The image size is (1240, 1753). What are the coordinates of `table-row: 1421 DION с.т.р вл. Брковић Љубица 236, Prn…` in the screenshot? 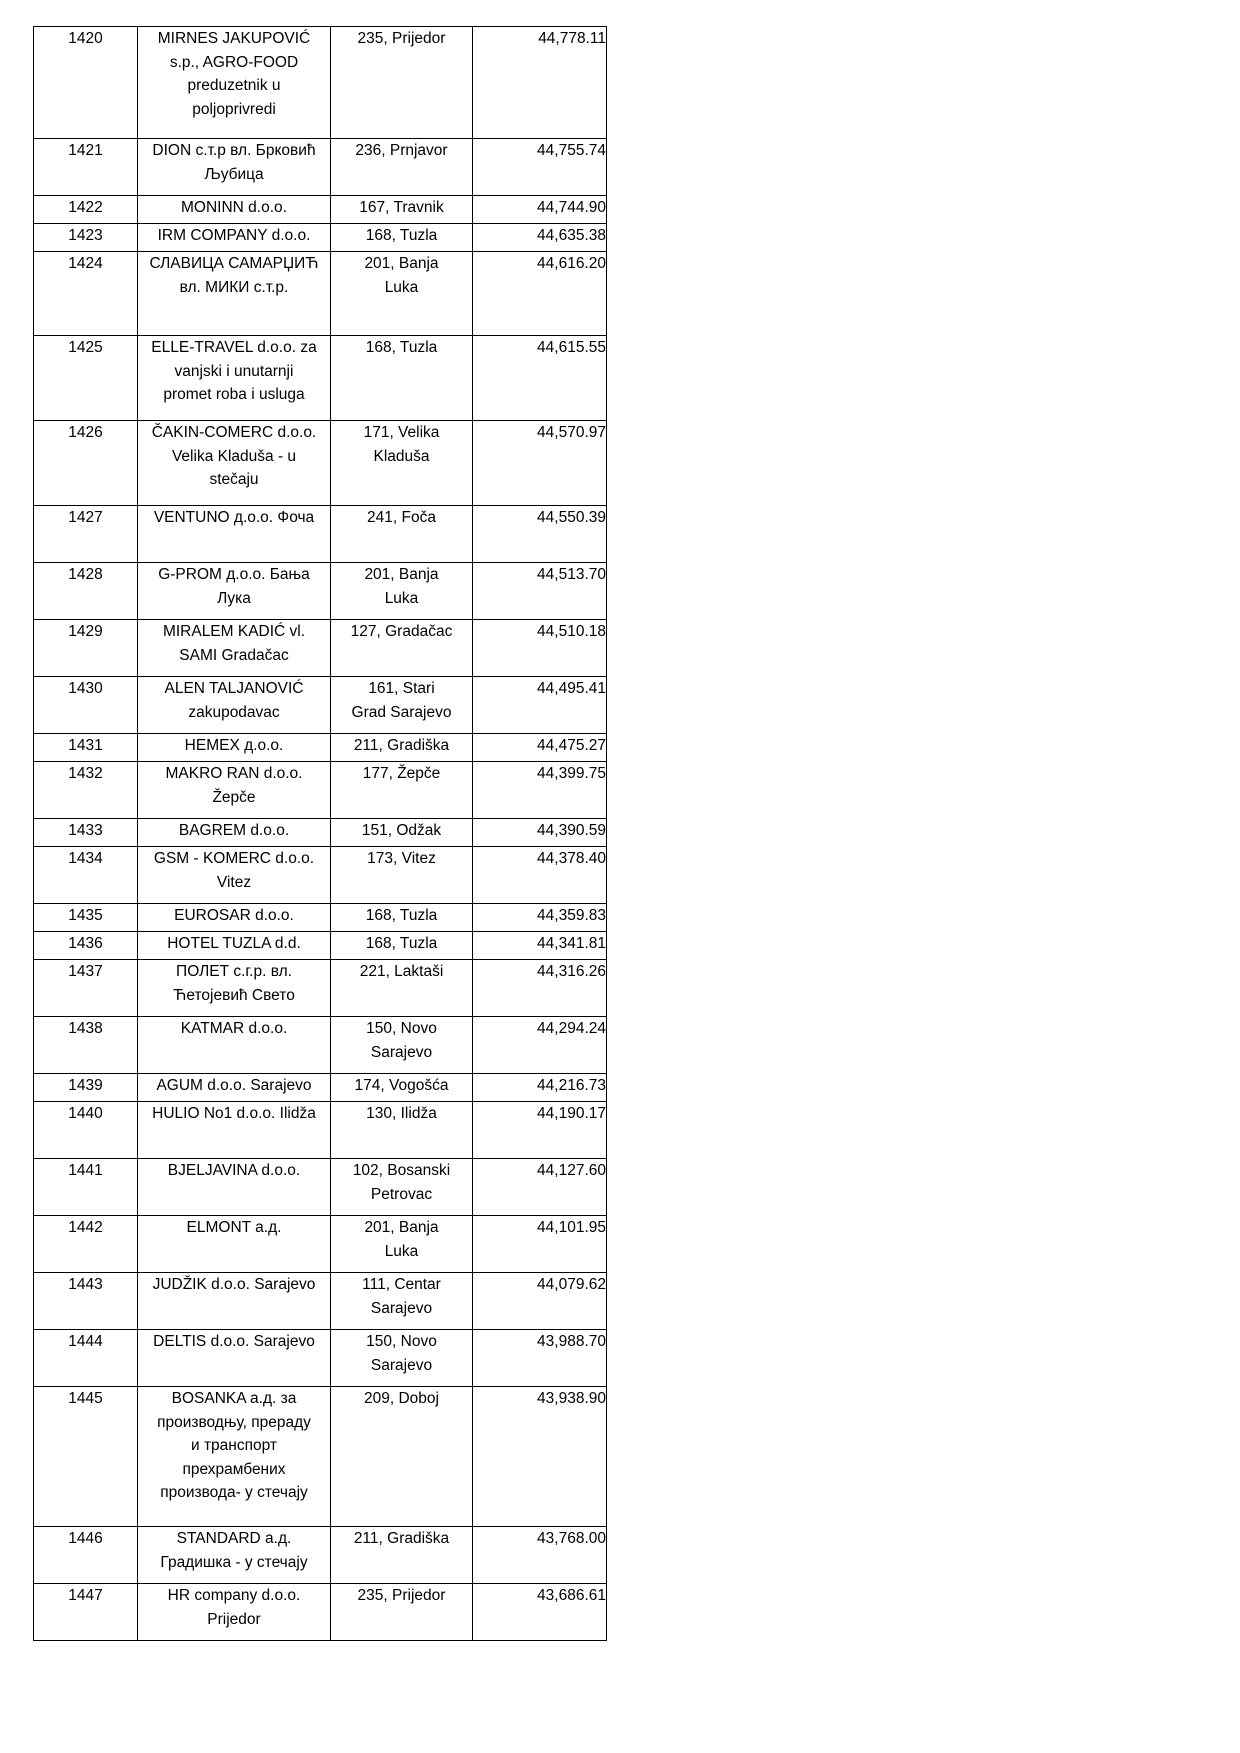 It's located at (320, 167).